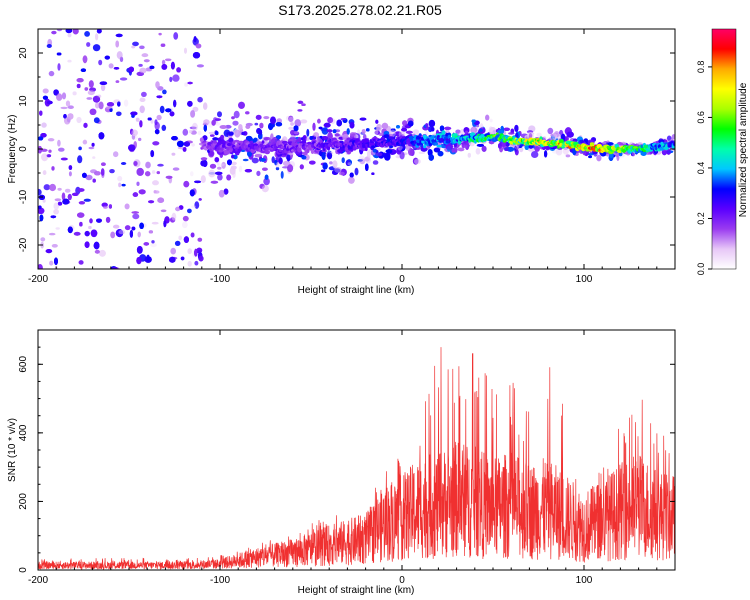  Describe the element at coordinates (360, 10) in the screenshot. I see `figure-title: S173.2025.278.02.21.R05` at that location.